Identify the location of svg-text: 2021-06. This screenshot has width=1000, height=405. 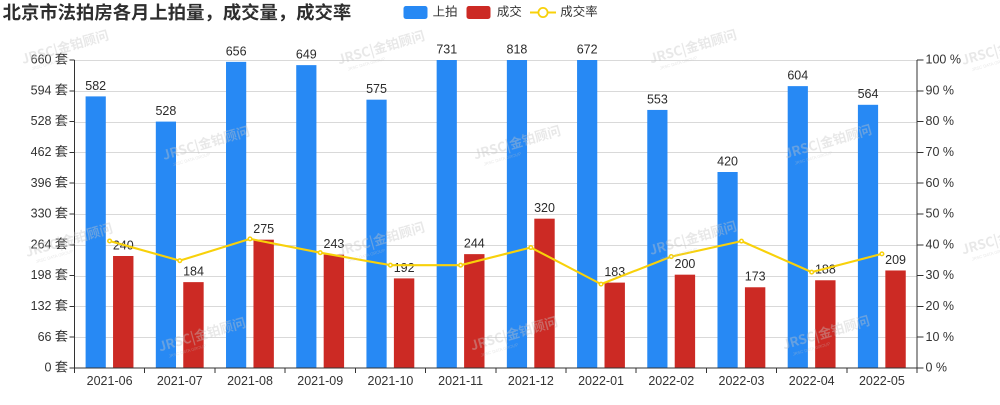
(110, 381).